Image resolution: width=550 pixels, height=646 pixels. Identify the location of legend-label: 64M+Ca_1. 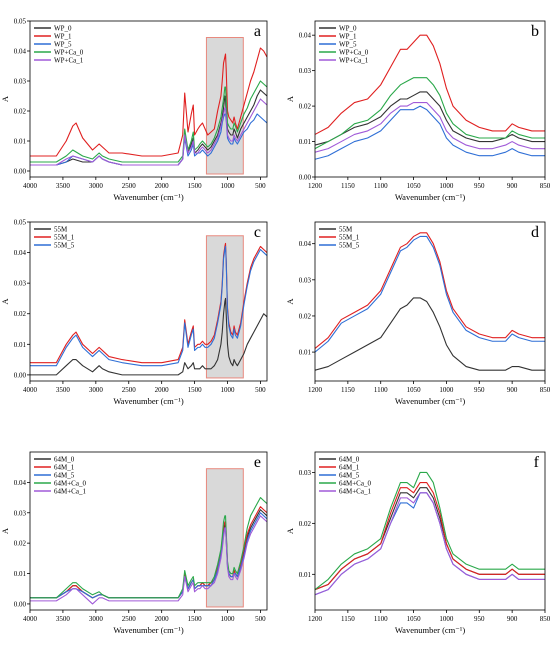
(70, 492).